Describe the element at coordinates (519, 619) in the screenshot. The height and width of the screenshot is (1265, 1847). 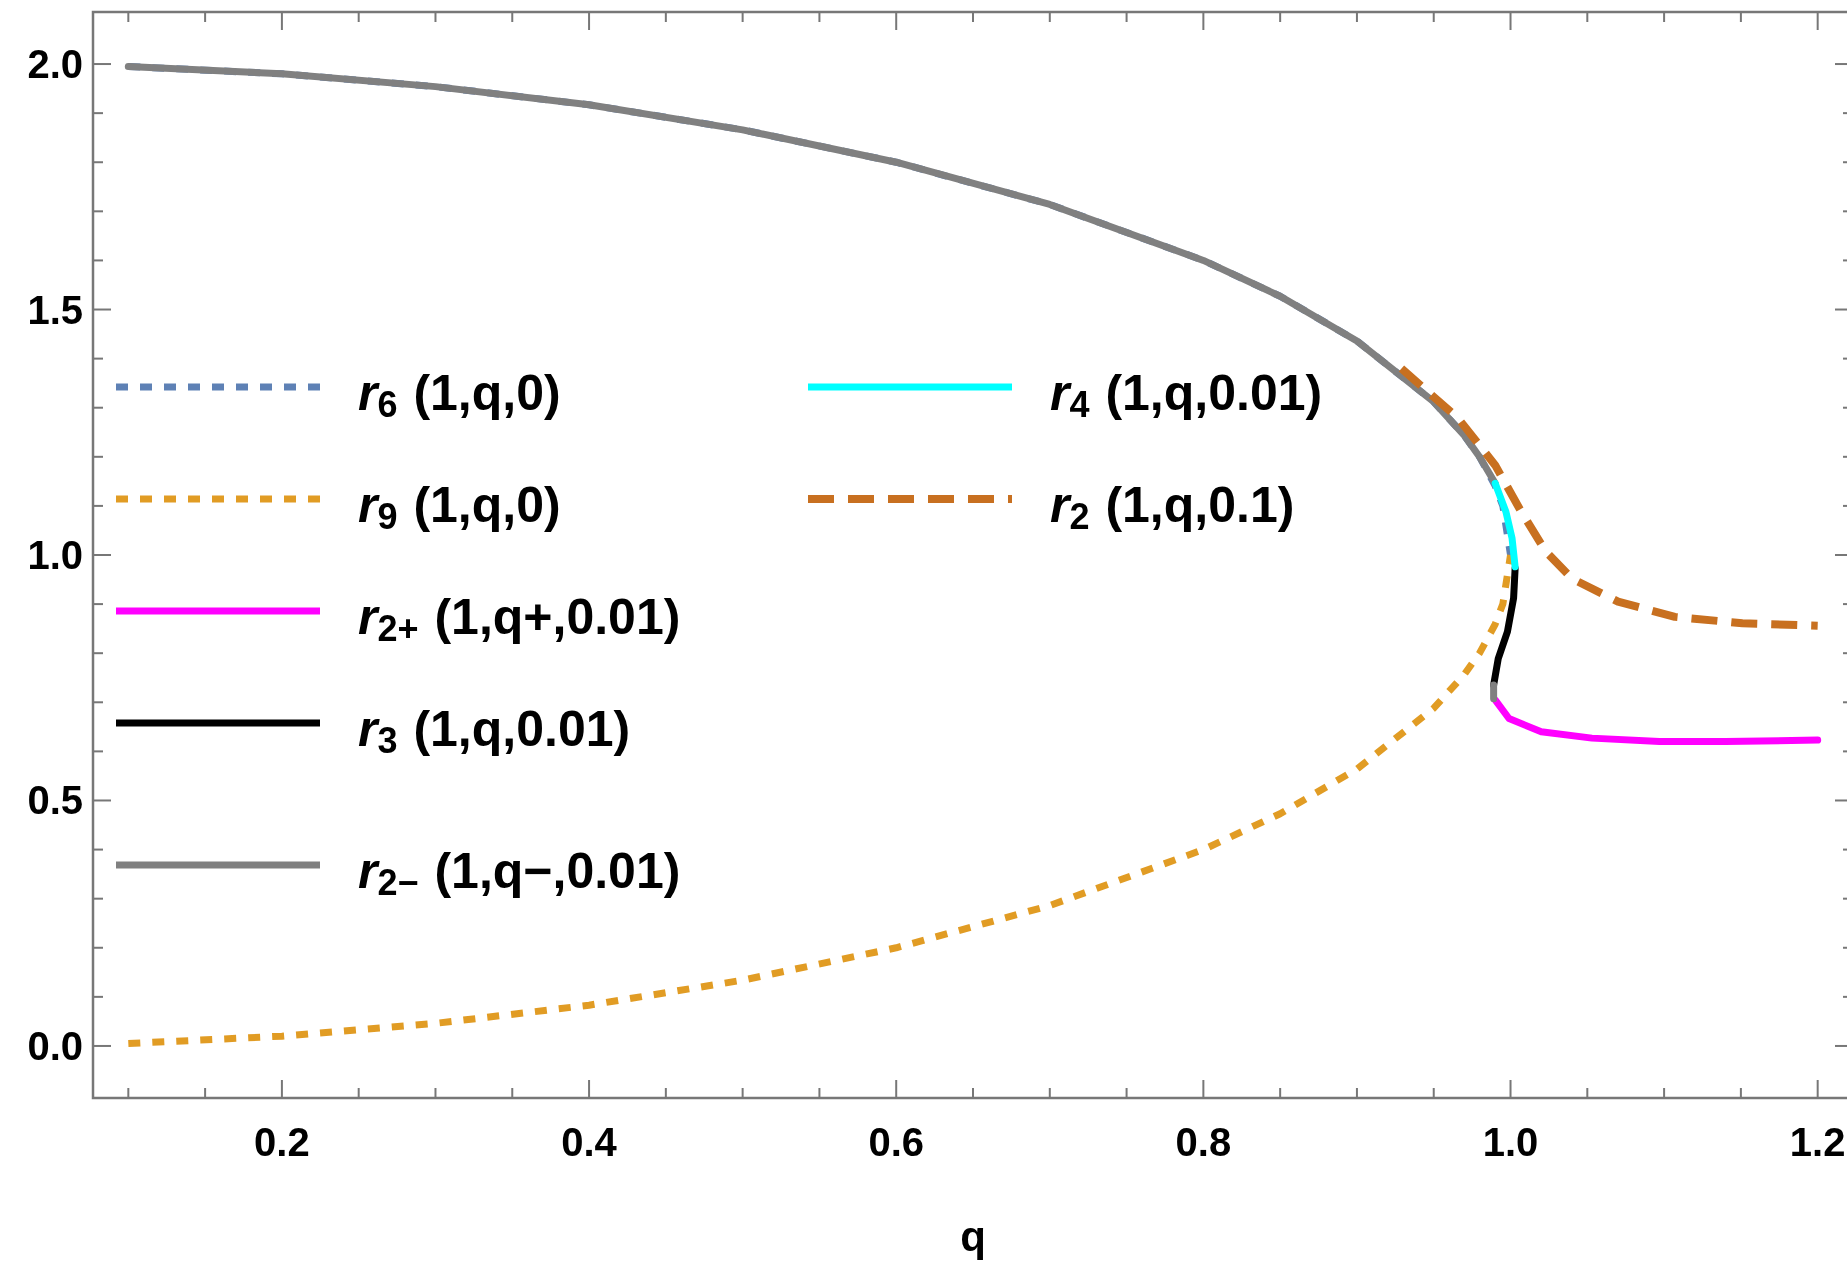
I see `legend-label: r$_{2+}$(1,q+,0.01)` at that location.